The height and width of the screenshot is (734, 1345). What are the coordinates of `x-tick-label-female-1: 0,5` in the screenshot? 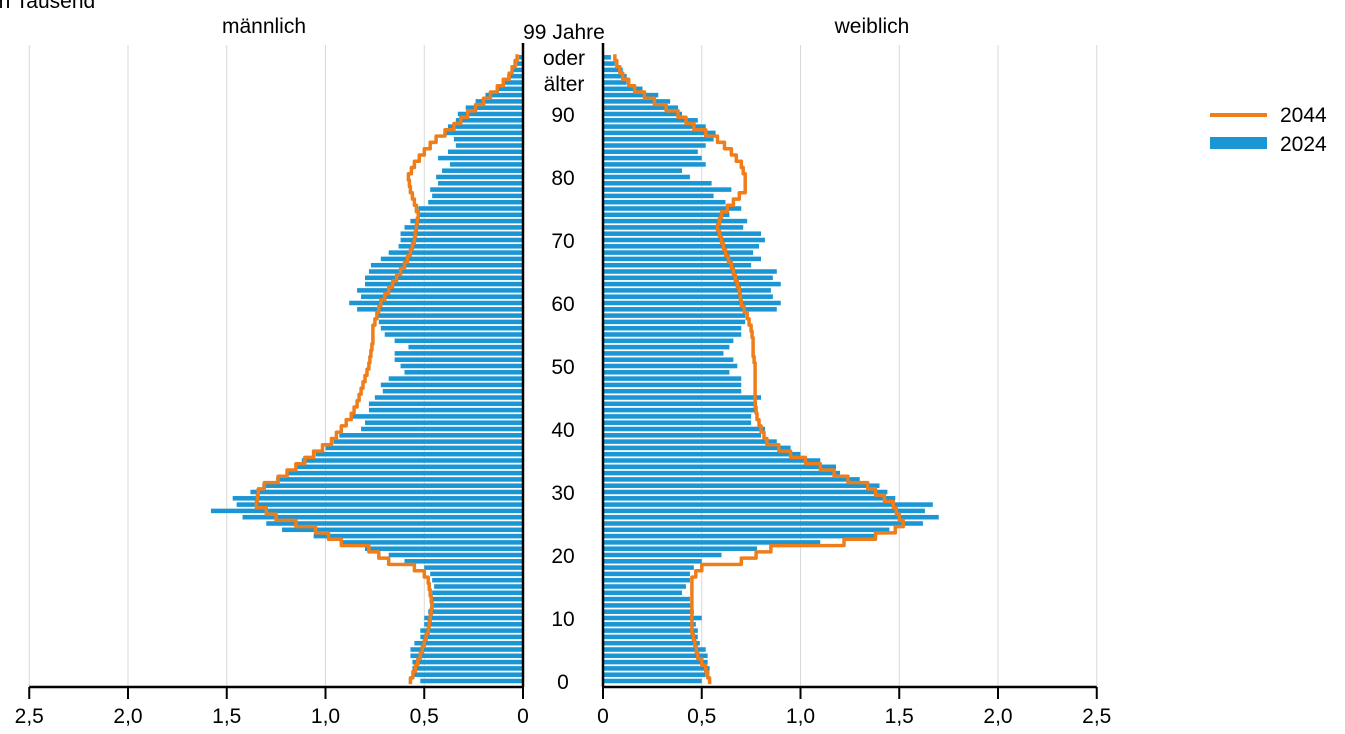 It's located at (701, 716).